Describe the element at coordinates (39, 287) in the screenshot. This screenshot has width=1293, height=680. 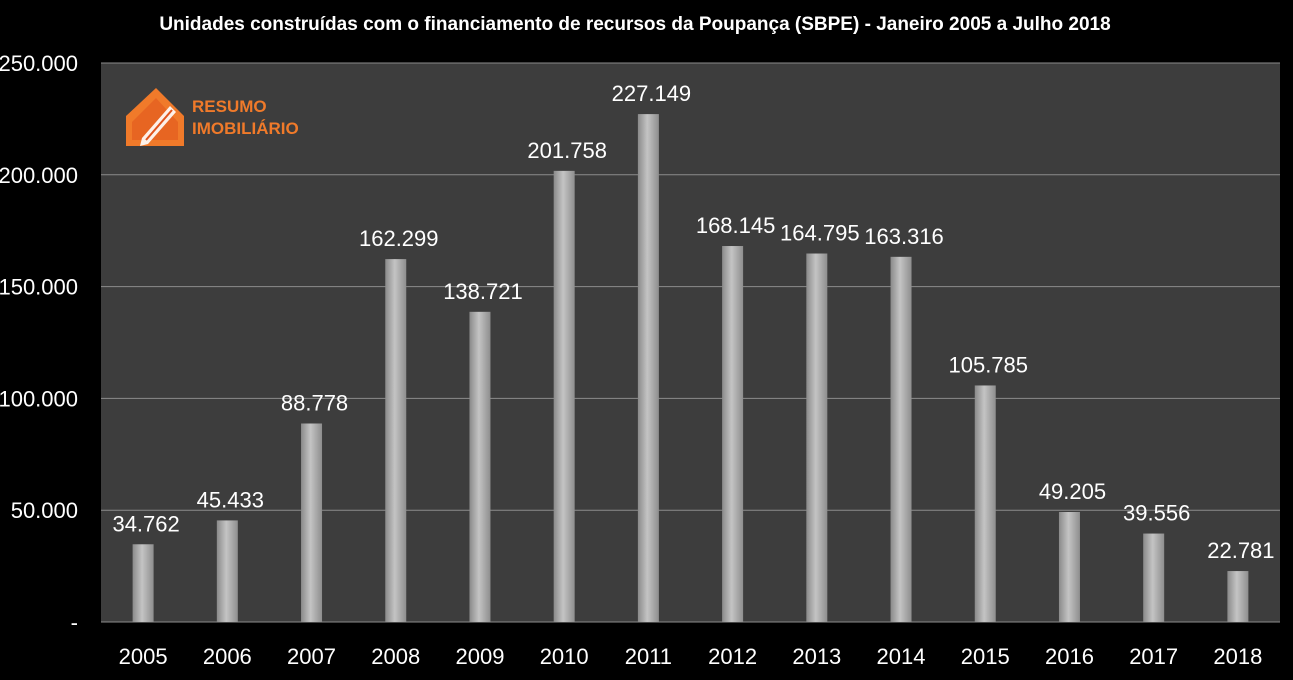
I see `y-tick-label: 150.000` at that location.